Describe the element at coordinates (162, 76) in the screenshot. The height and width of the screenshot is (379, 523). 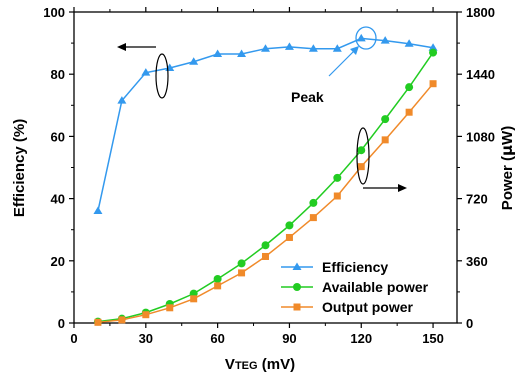
I see `efficiency-ellipse` at that location.